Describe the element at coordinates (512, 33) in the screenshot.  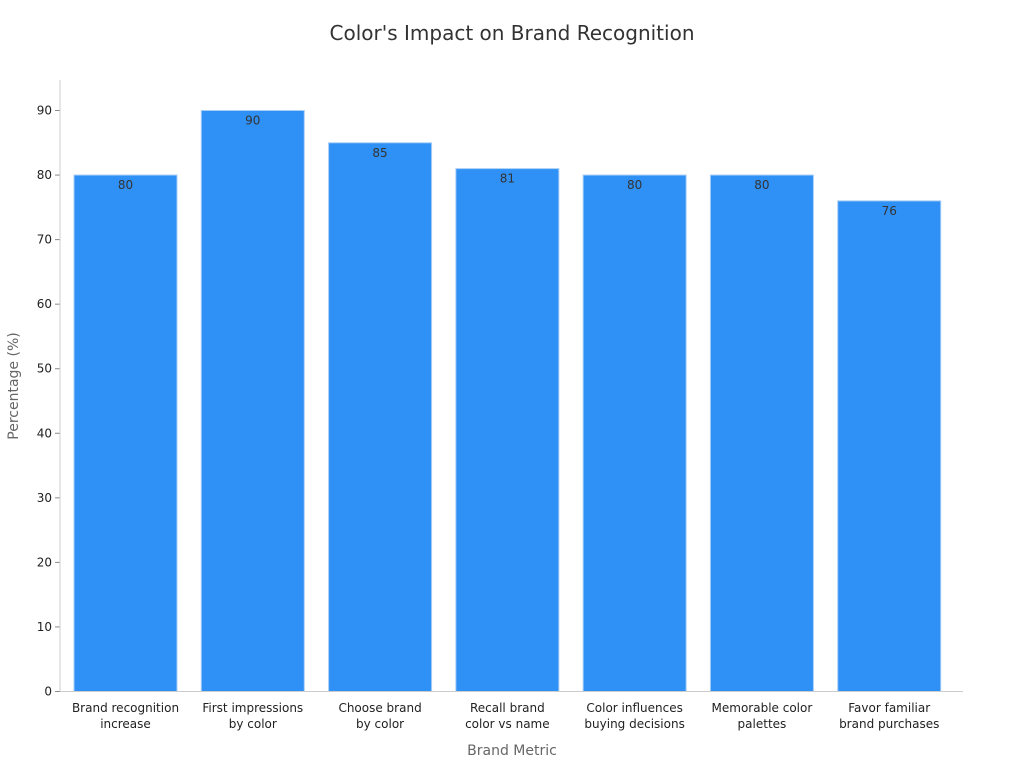
I see `chart-title: Color's Impact on Brand Recognition` at that location.